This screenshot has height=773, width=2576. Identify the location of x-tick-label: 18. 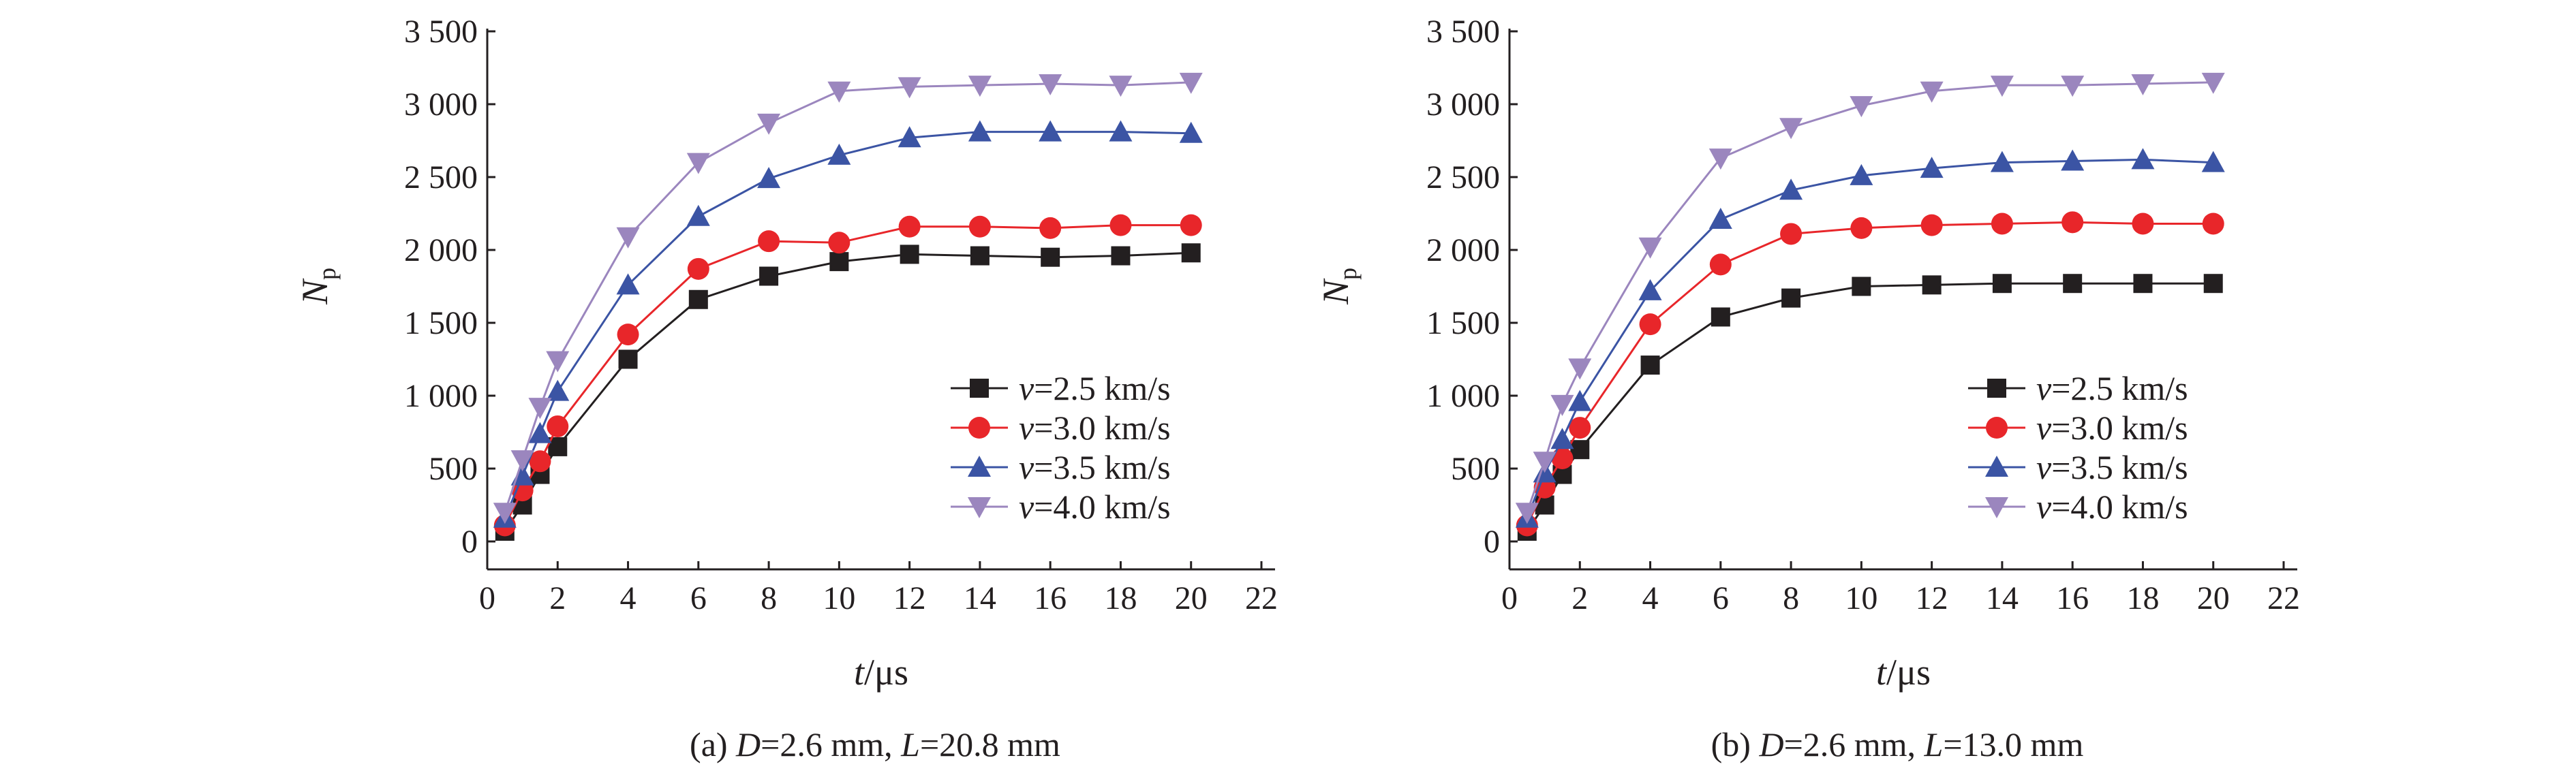
(2142, 598).